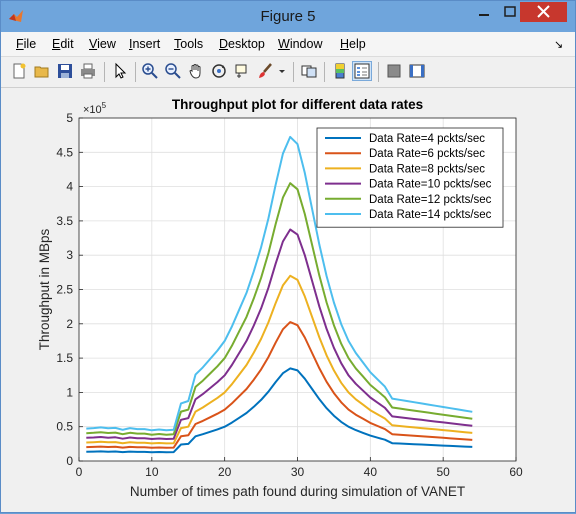 The image size is (576, 514). I want to click on title-bar: Figure 5, so click(288, 16).